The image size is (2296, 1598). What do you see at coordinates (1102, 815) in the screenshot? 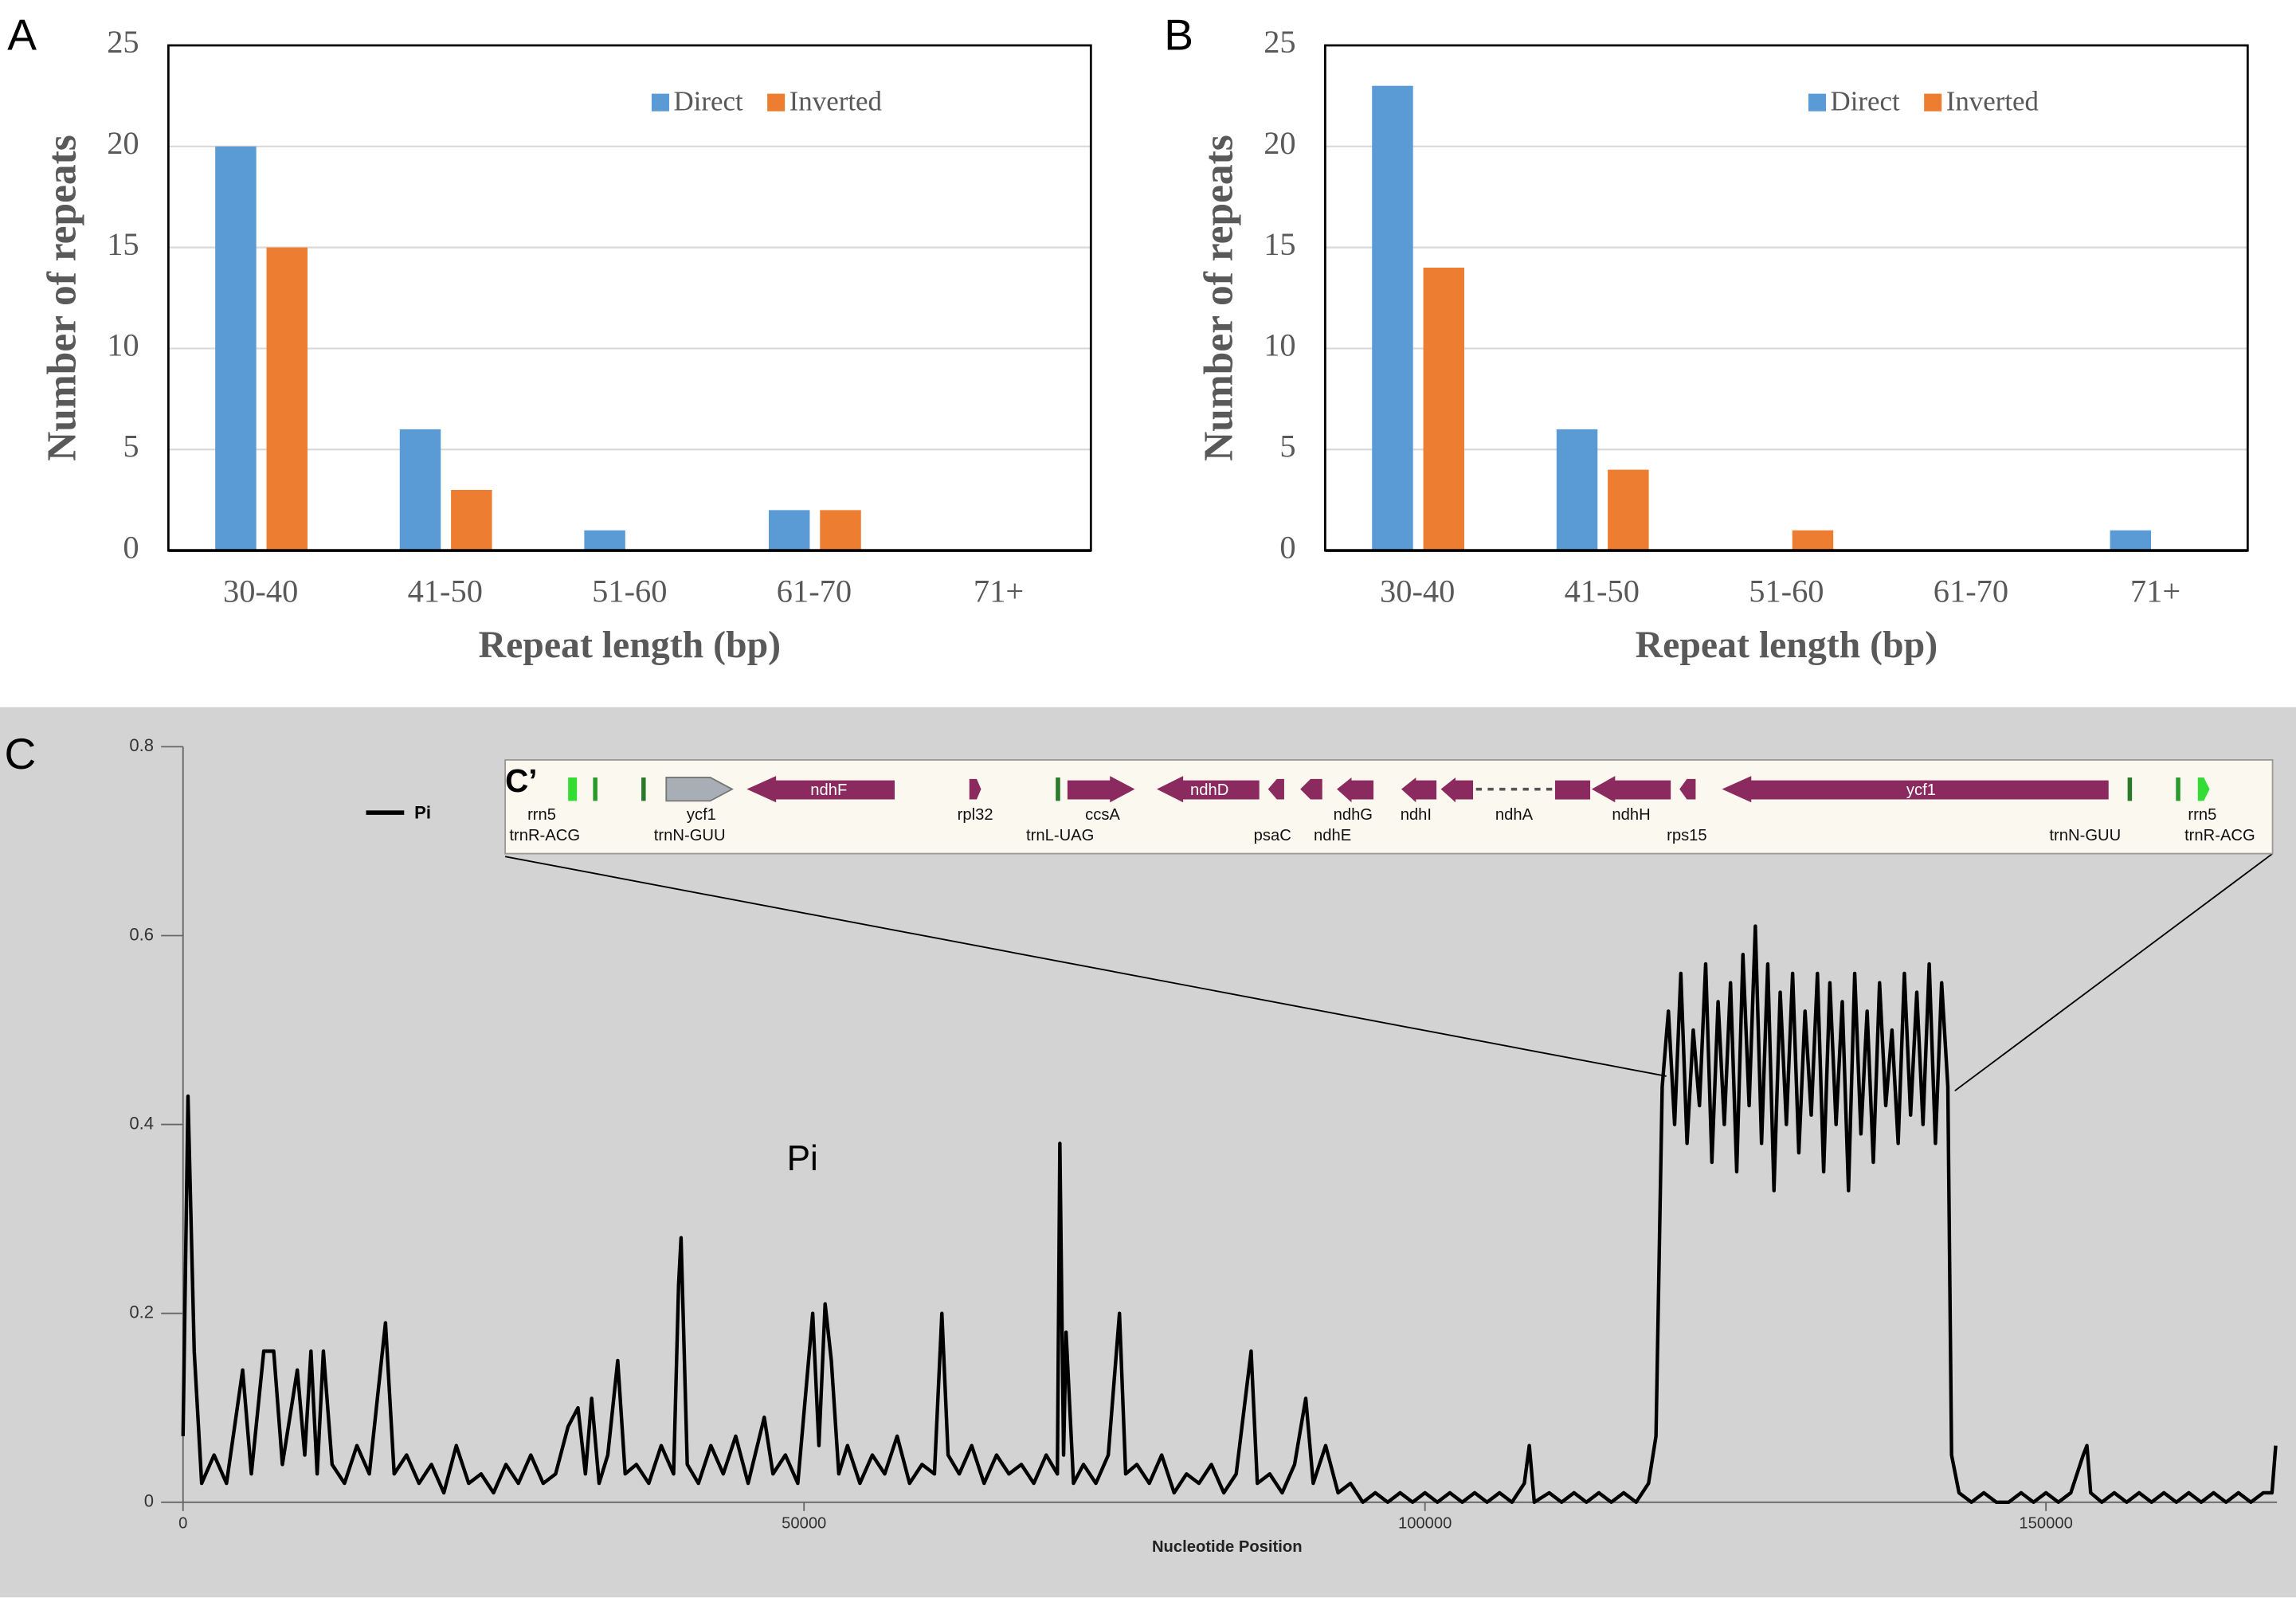
I see `gene-label: ccsA` at bounding box center [1102, 815].